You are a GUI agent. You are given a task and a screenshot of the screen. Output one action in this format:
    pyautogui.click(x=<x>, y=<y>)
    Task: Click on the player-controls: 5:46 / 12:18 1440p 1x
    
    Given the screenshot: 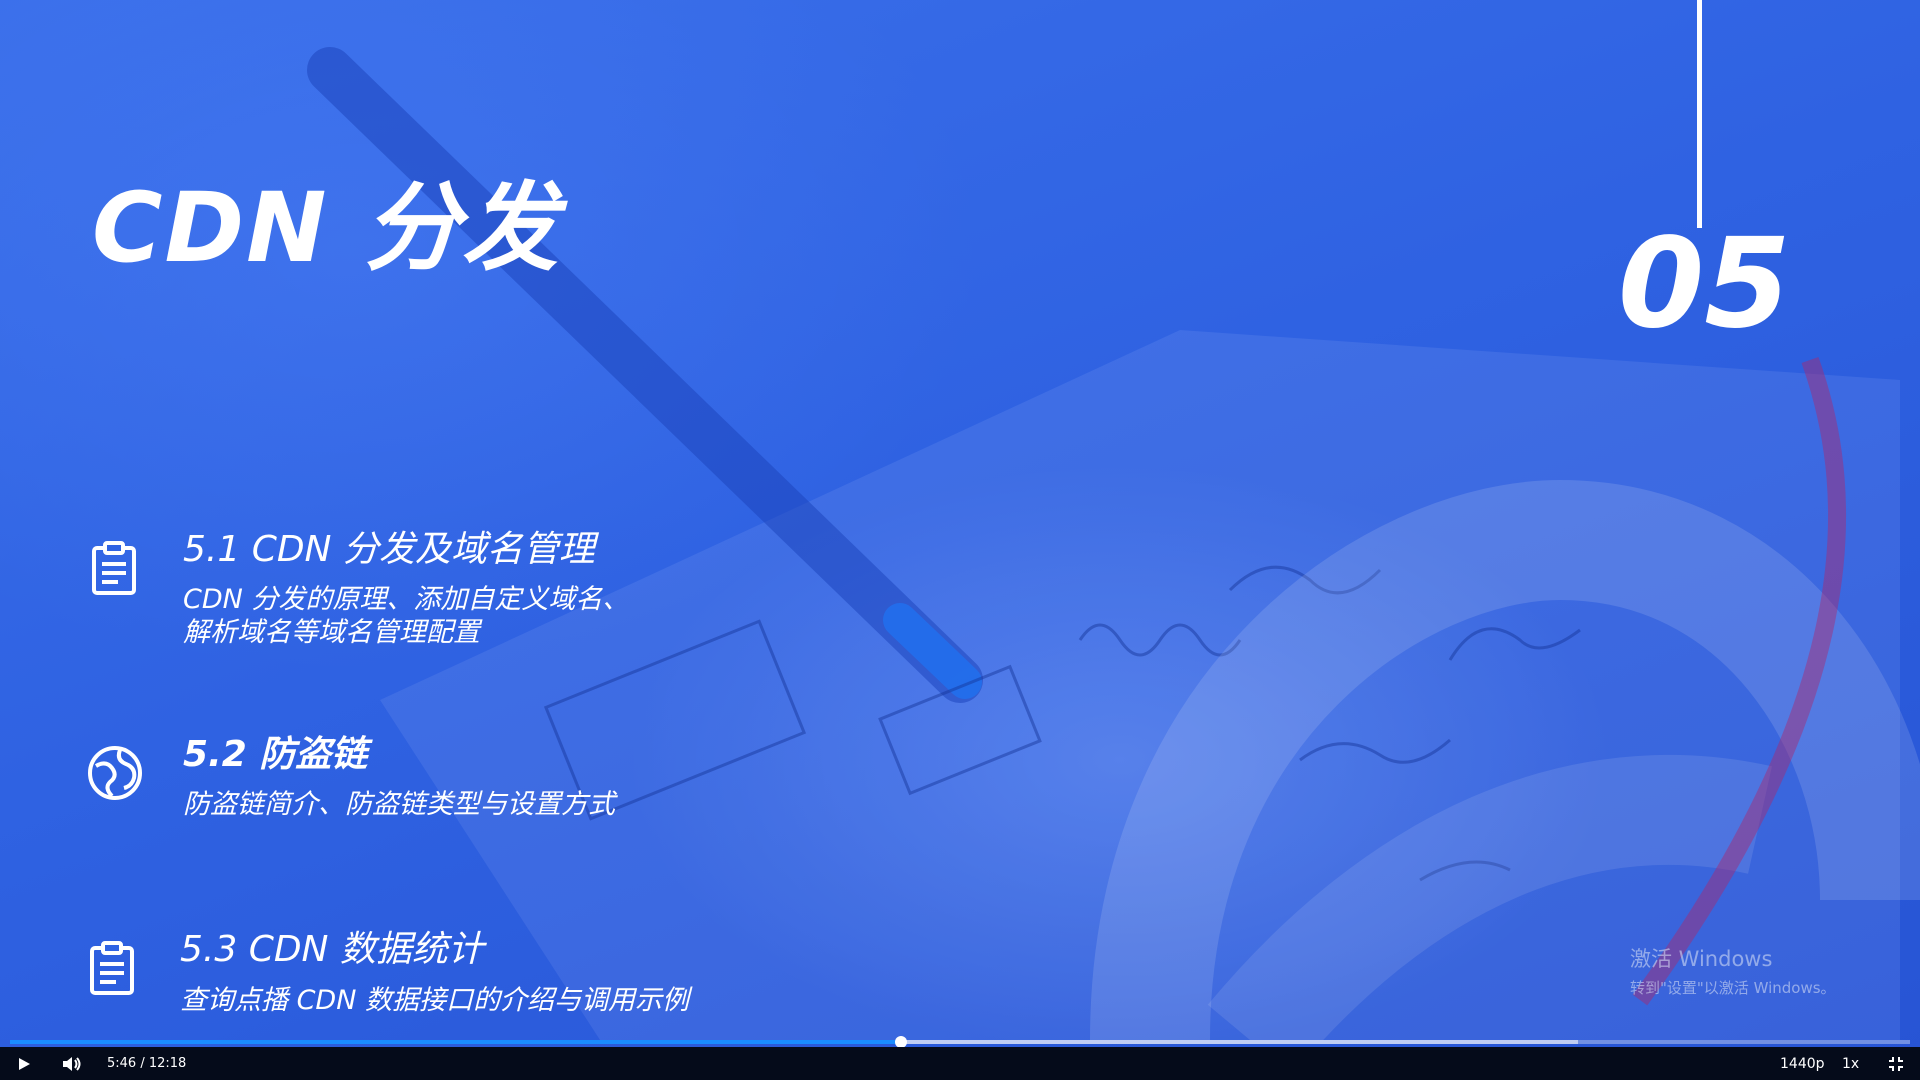 What is the action you would take?
    pyautogui.click(x=960, y=1063)
    